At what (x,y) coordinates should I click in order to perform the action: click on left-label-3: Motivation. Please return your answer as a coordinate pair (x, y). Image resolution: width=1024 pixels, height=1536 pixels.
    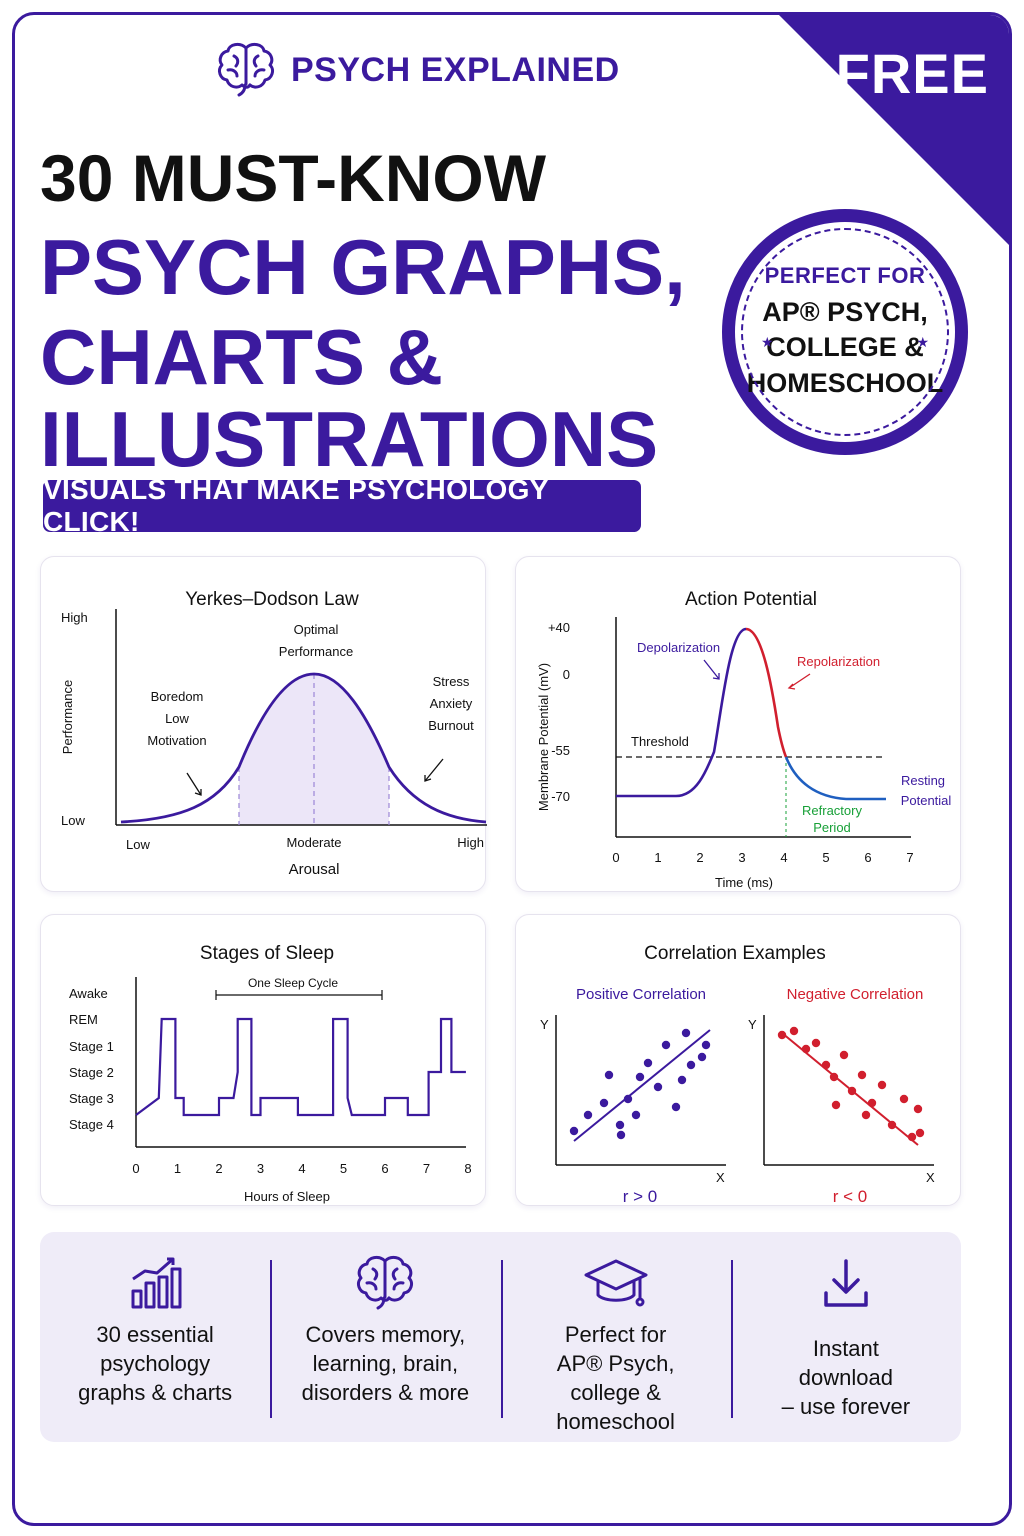
    Looking at the image, I should click on (176, 740).